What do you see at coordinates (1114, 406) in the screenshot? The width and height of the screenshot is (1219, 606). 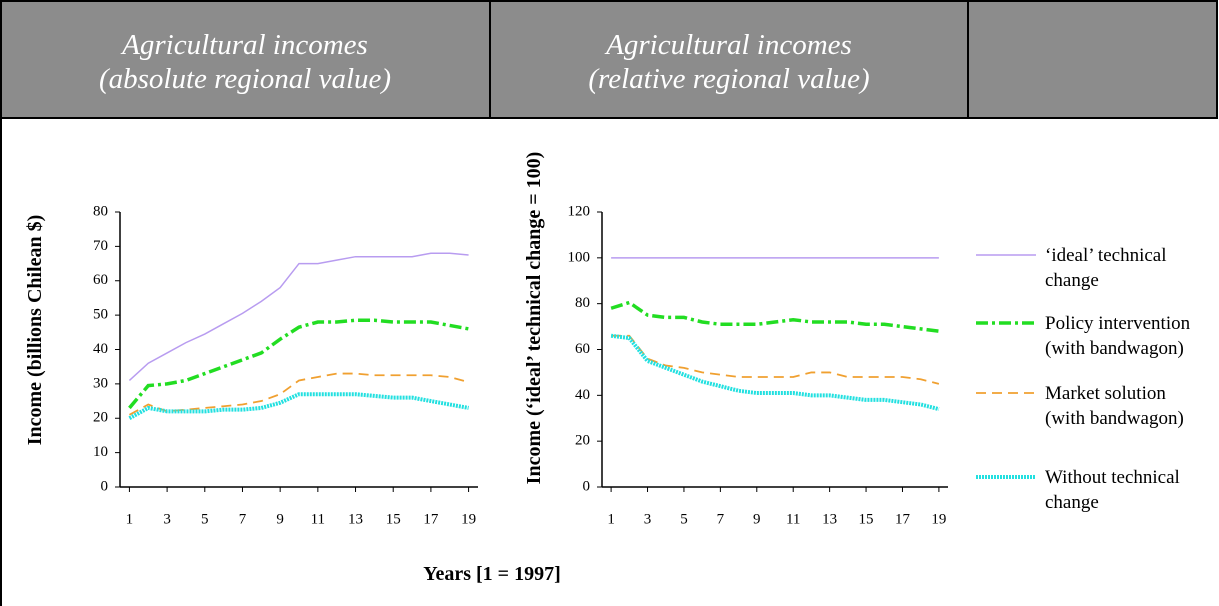 I see `legend-label: Market solution (with bandwagon)` at bounding box center [1114, 406].